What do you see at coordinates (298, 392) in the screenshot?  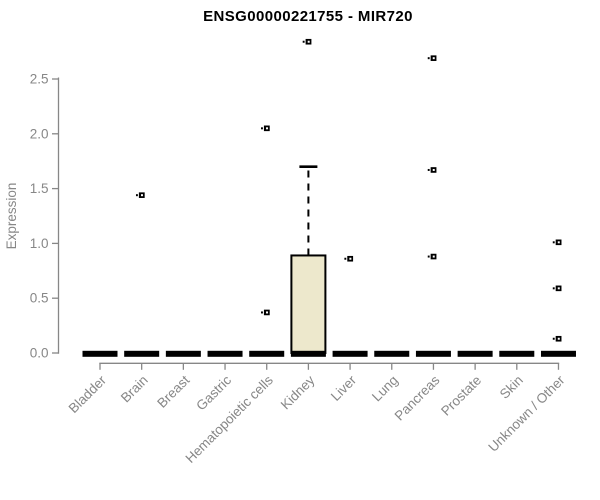 I see `x-tick-label: Kidney` at bounding box center [298, 392].